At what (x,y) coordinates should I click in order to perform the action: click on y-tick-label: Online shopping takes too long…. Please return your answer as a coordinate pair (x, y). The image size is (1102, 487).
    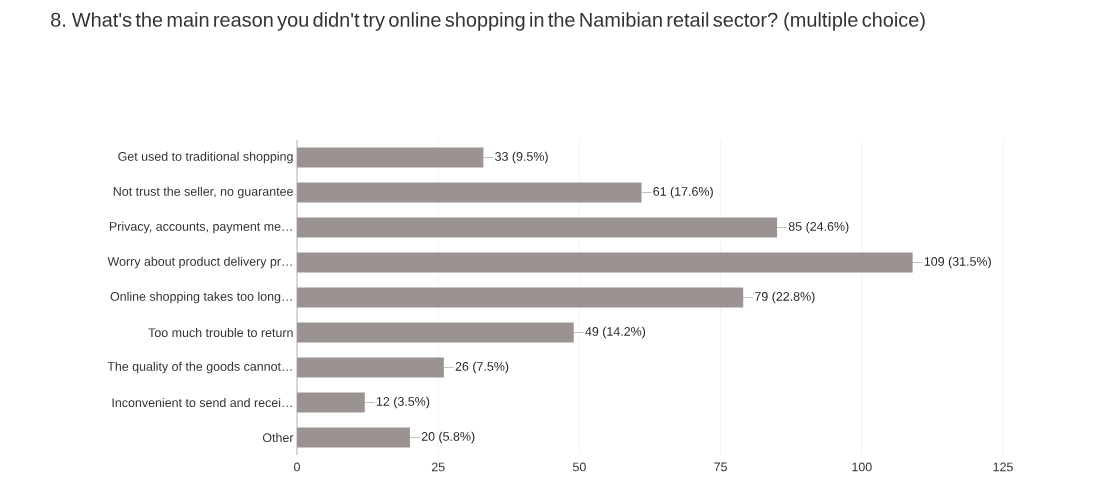
    Looking at the image, I should click on (201, 297).